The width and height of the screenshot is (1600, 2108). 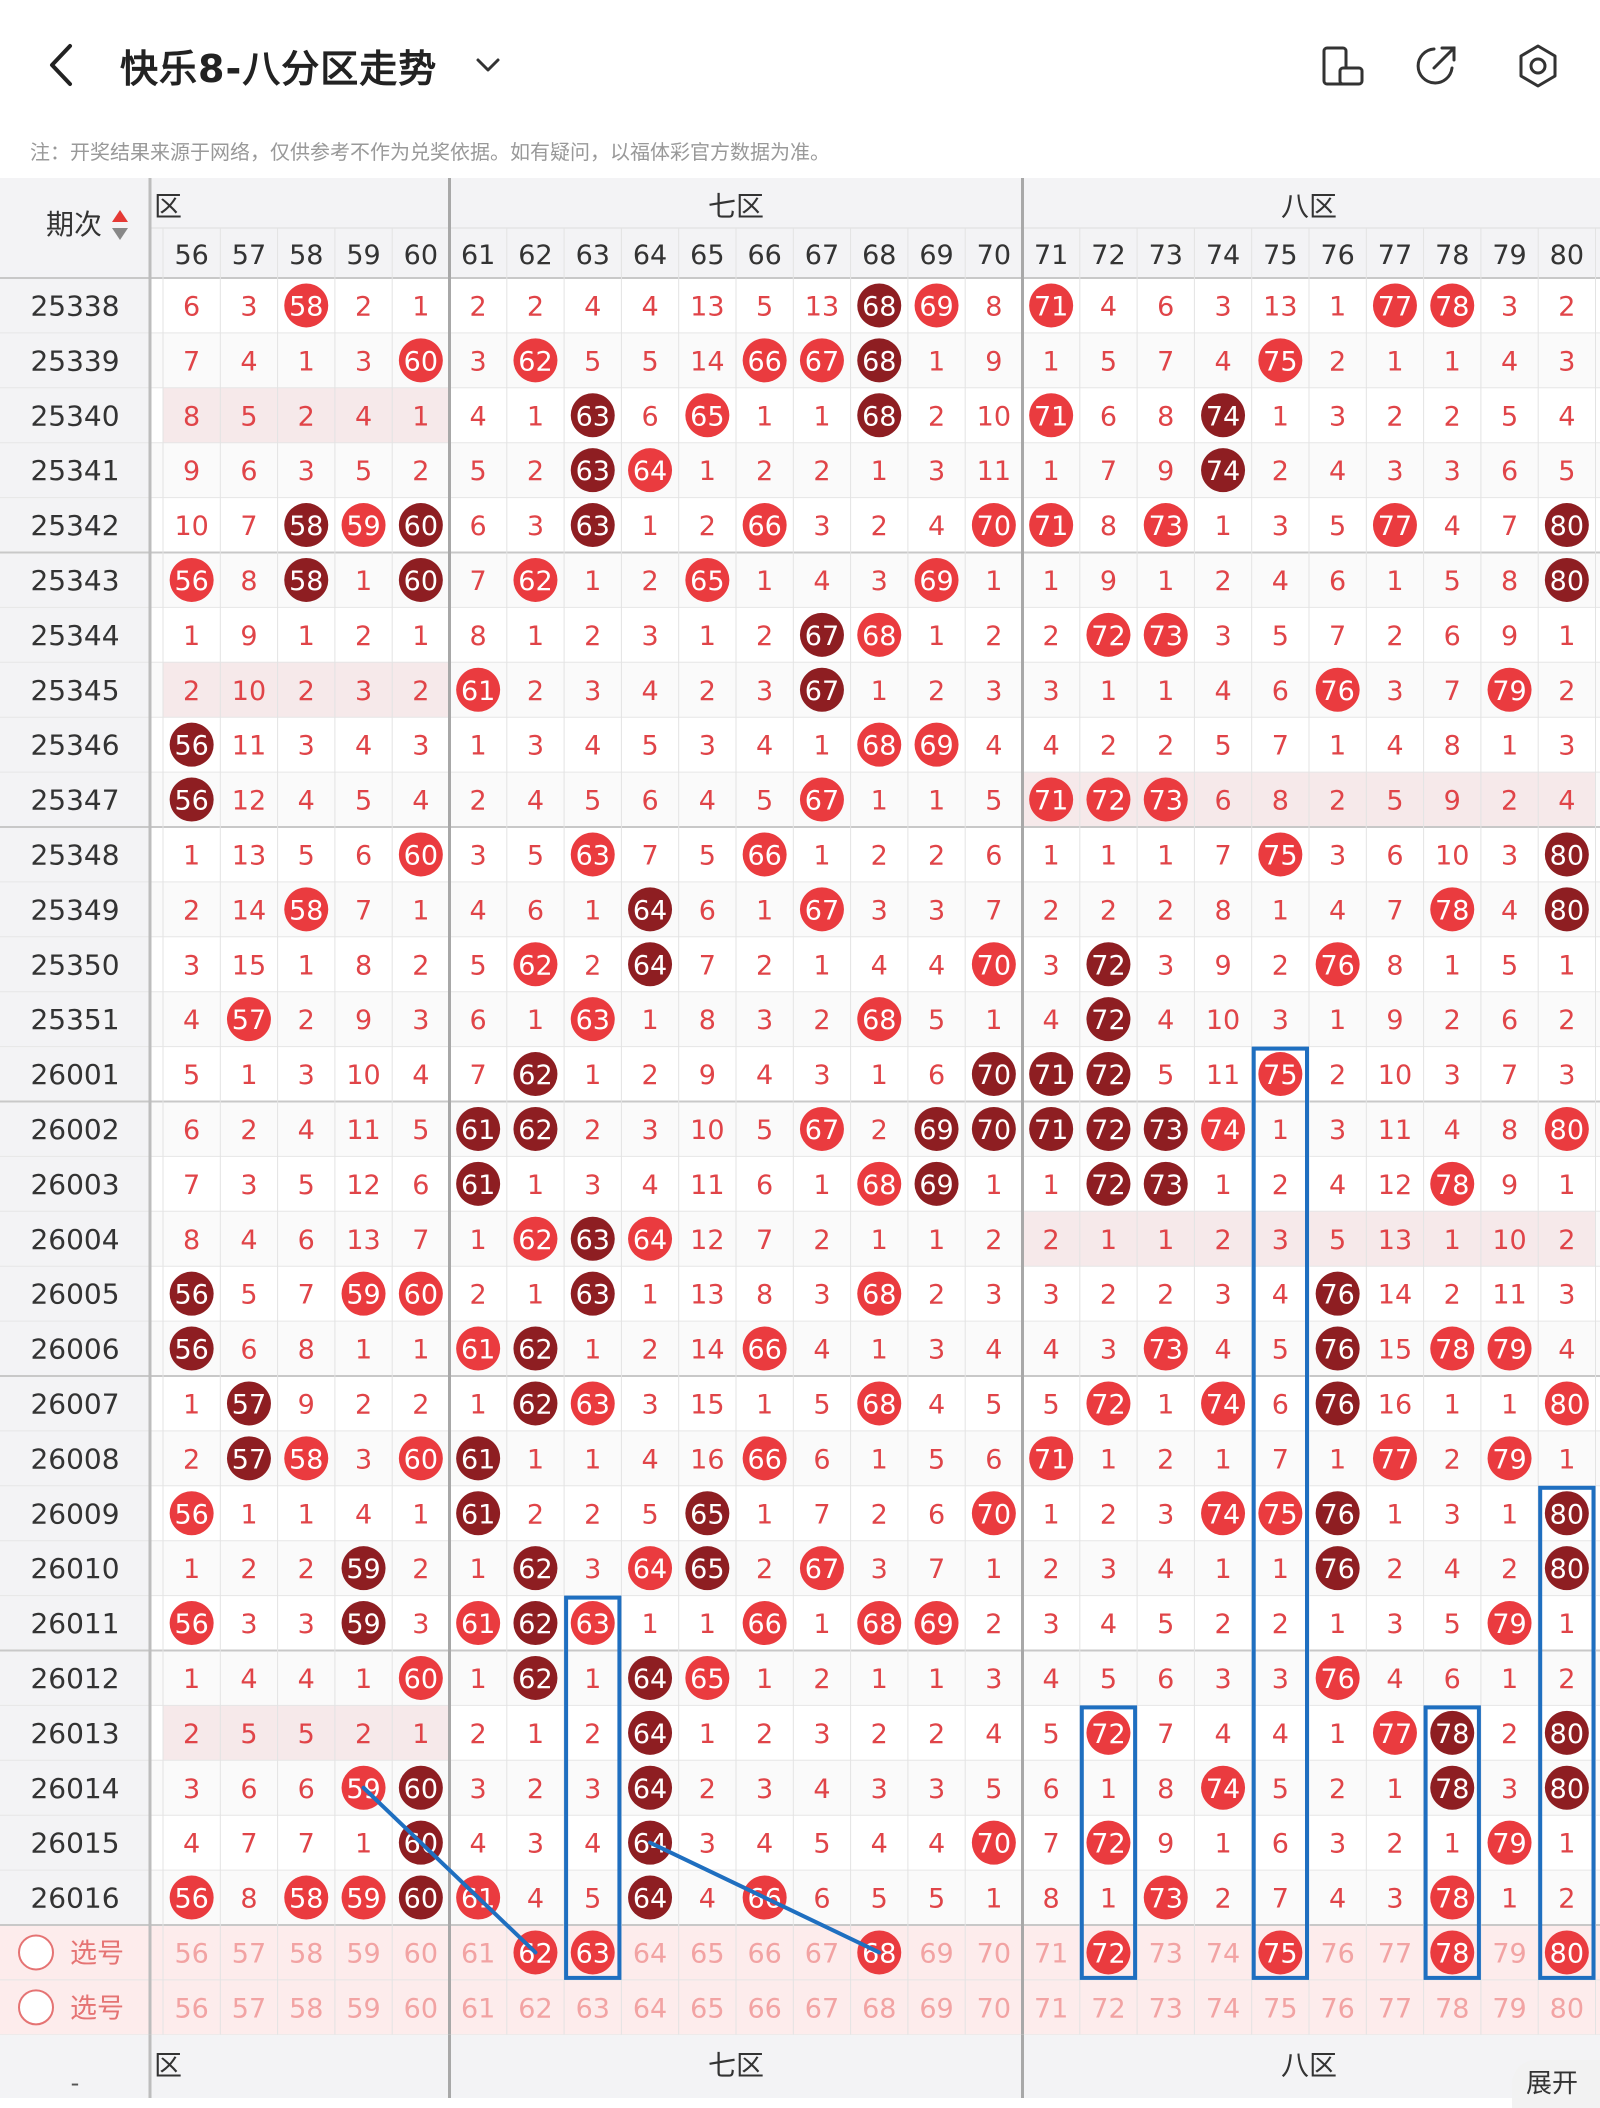 I want to click on select-number: 68, so click(x=879, y=2008).